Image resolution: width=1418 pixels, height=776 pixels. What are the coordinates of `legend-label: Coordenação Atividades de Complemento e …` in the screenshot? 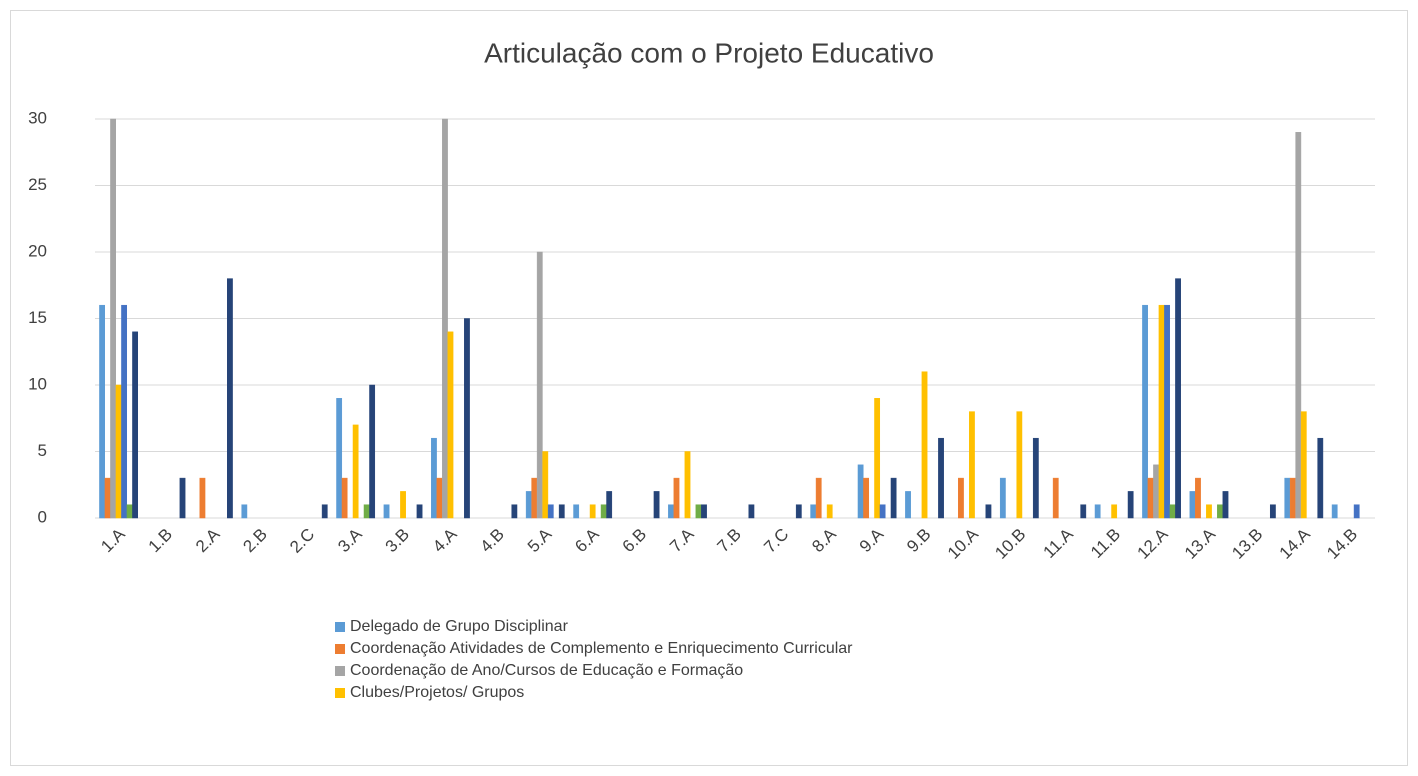 It's located at (601, 648).